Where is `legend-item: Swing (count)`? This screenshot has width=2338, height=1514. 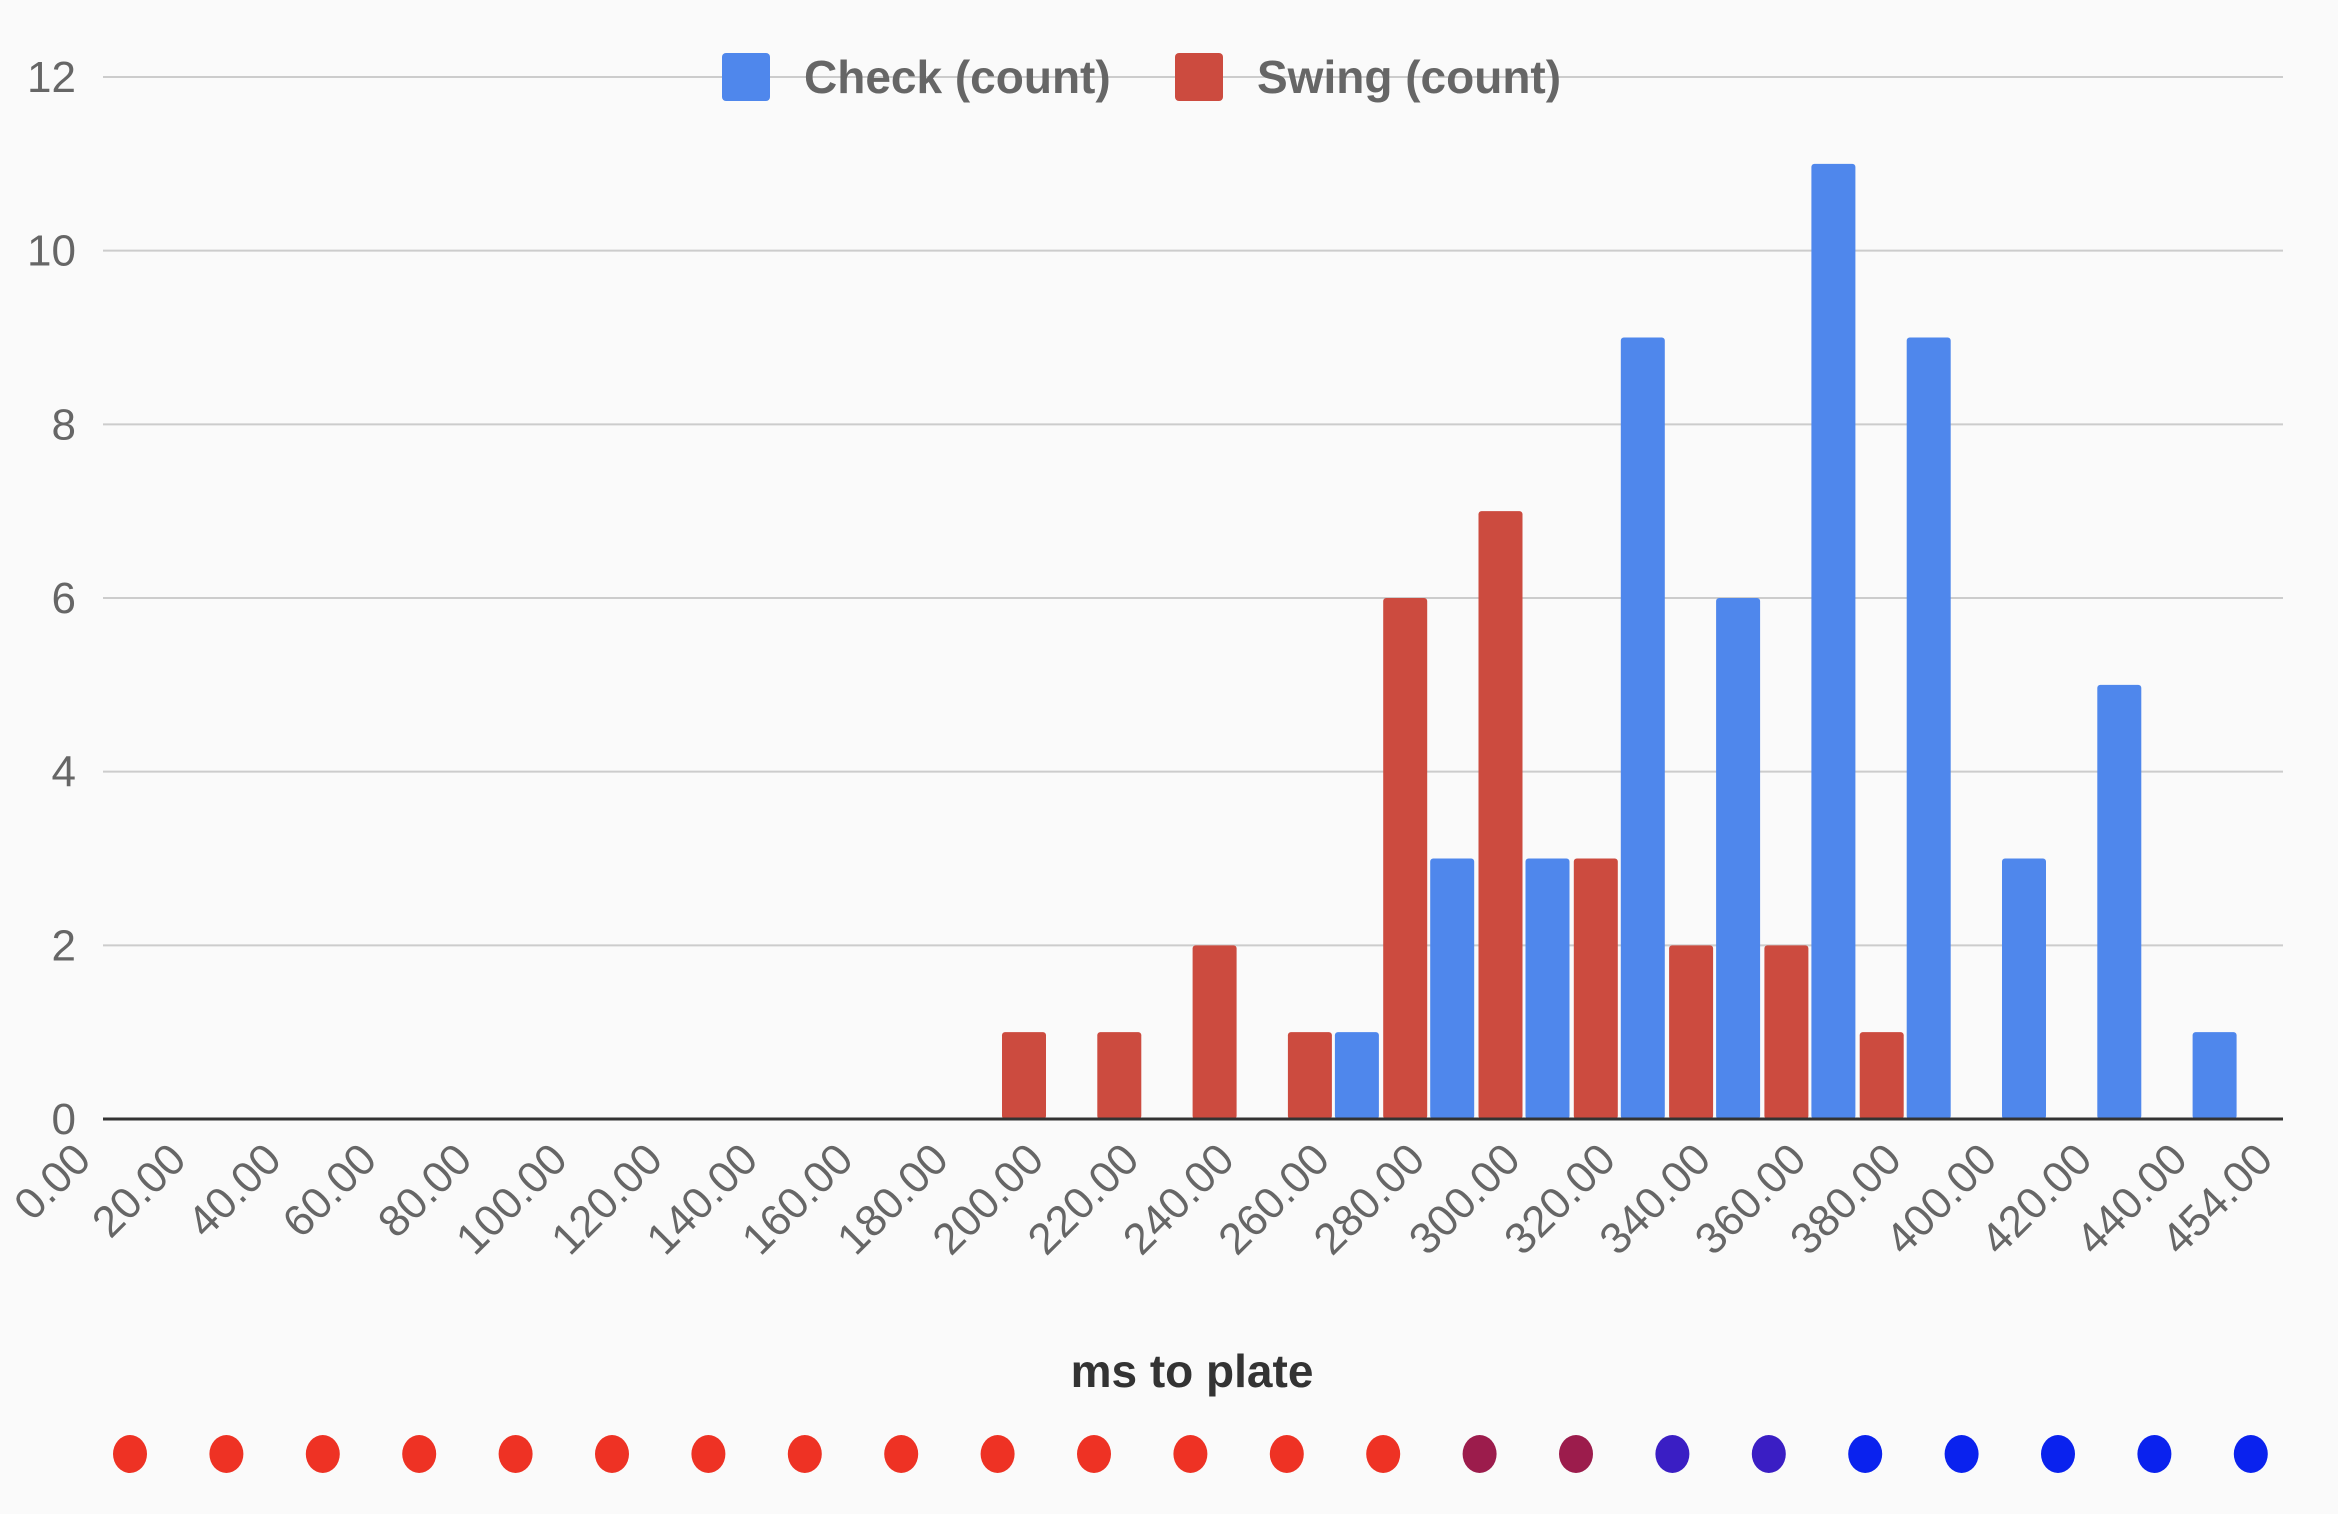 legend-item: Swing (count) is located at coordinates (1368, 77).